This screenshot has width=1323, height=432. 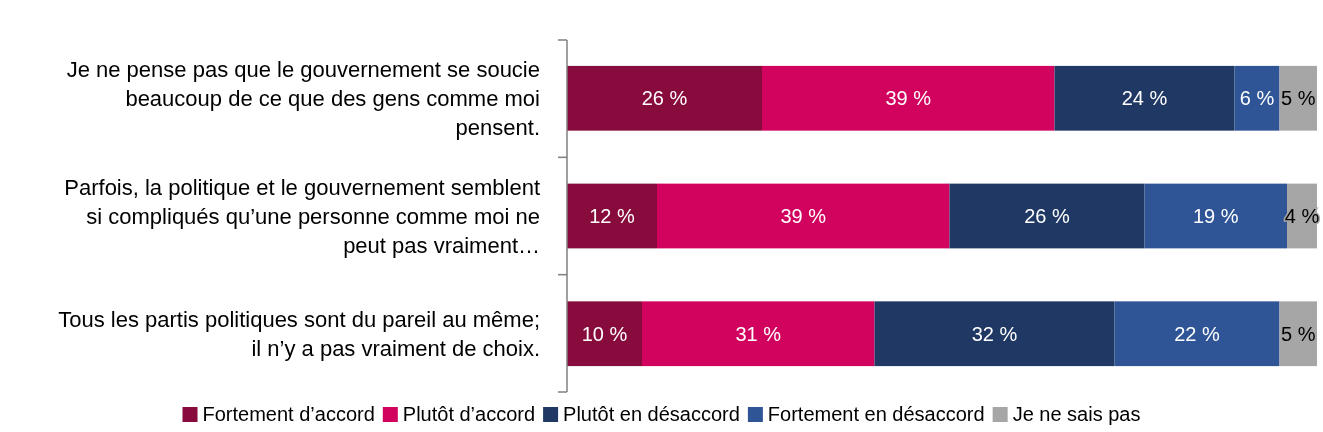 I want to click on data-label: 22 %, so click(x=1197, y=333).